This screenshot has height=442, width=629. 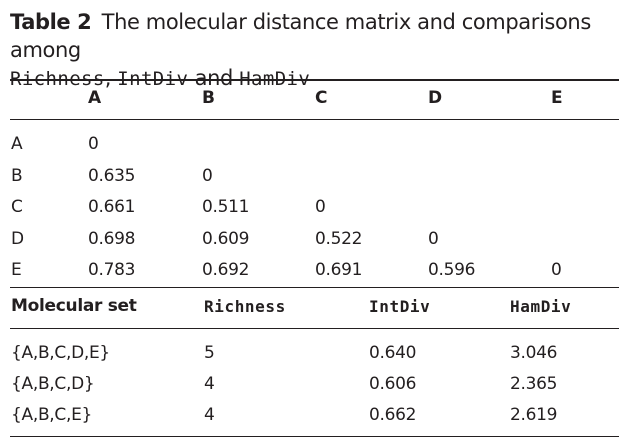 I want to click on comparison-intdiv: 0.606, so click(x=393, y=384).